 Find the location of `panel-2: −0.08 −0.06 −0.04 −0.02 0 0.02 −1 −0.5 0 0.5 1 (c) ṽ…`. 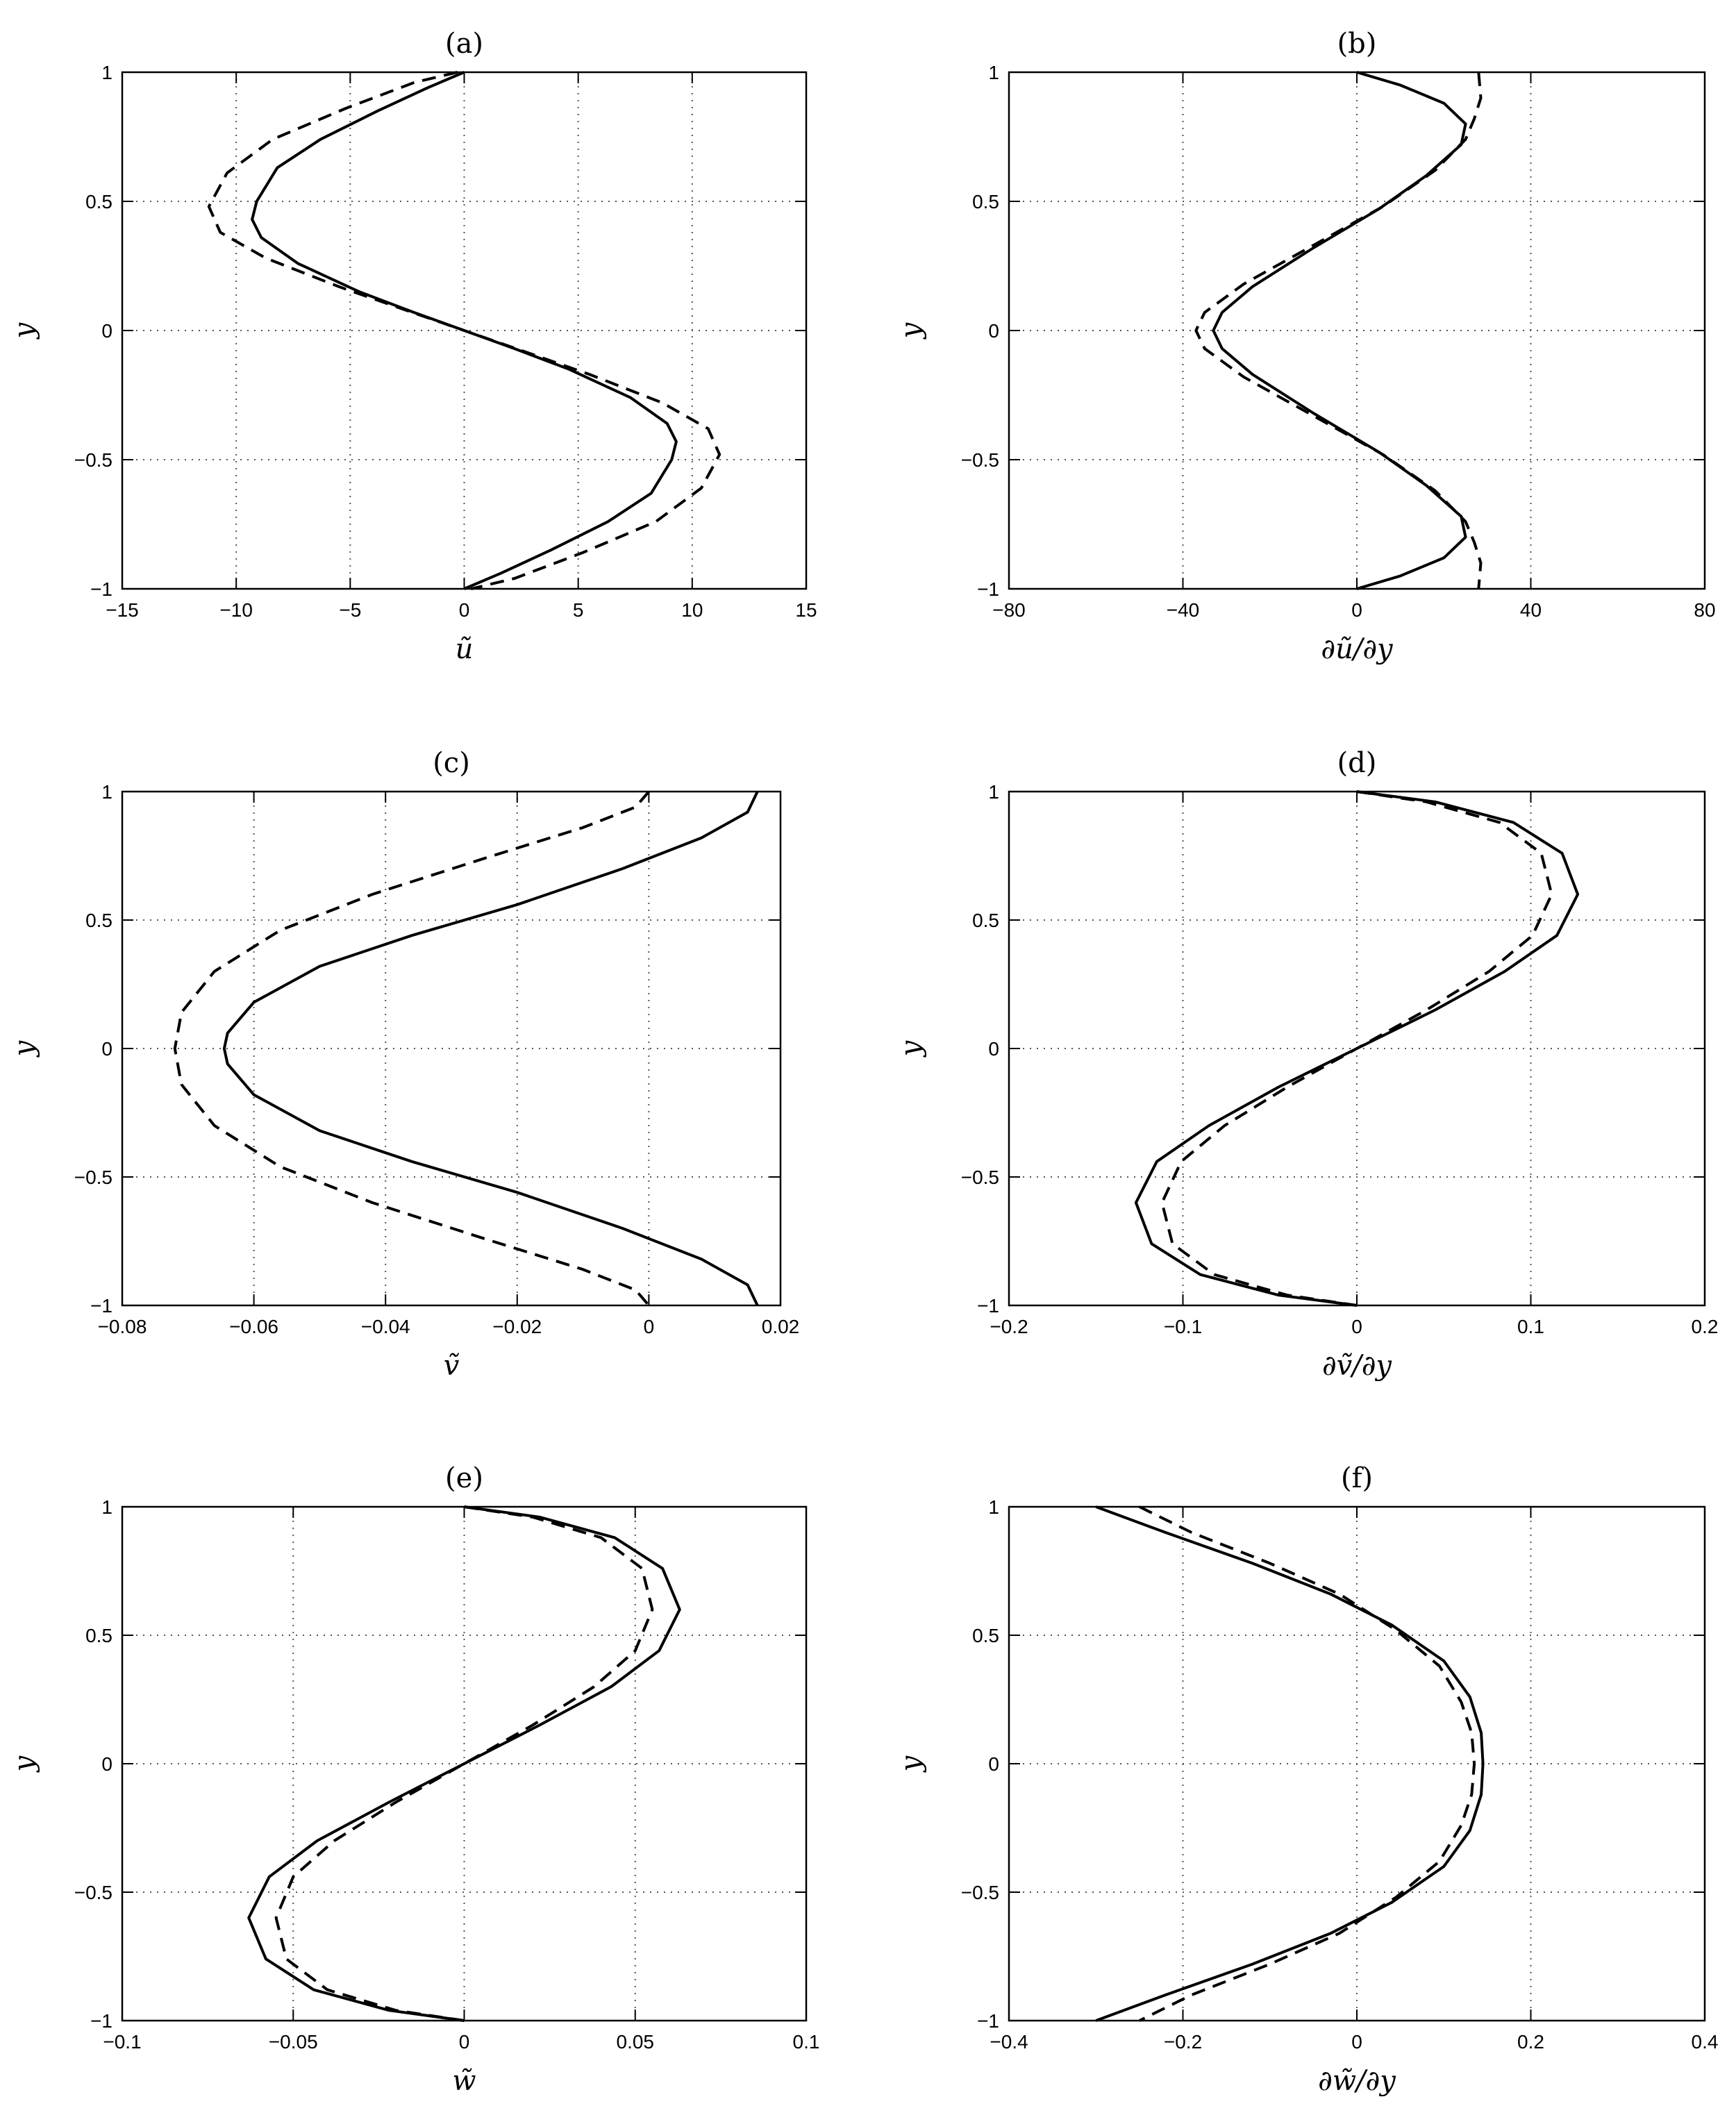

panel-2: −0.08 −0.06 −0.04 −0.02 0 0.02 −1 −0.5 0 0.5 1 (c) ṽ… is located at coordinates (403, 1064).